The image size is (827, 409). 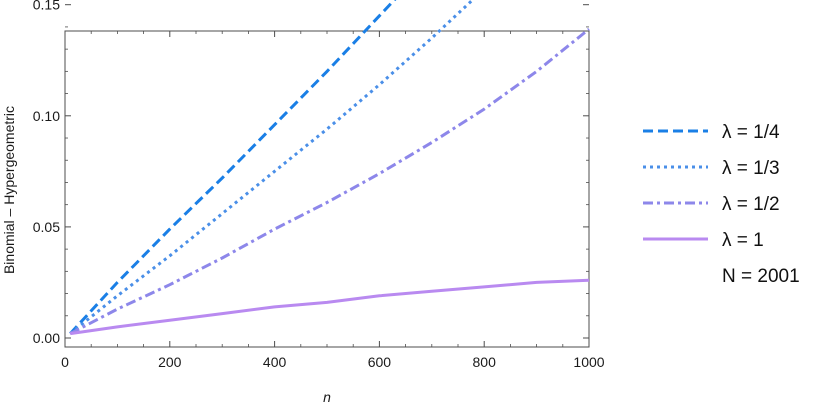 I want to click on legend-label: λ = 1/3, so click(x=751, y=168).